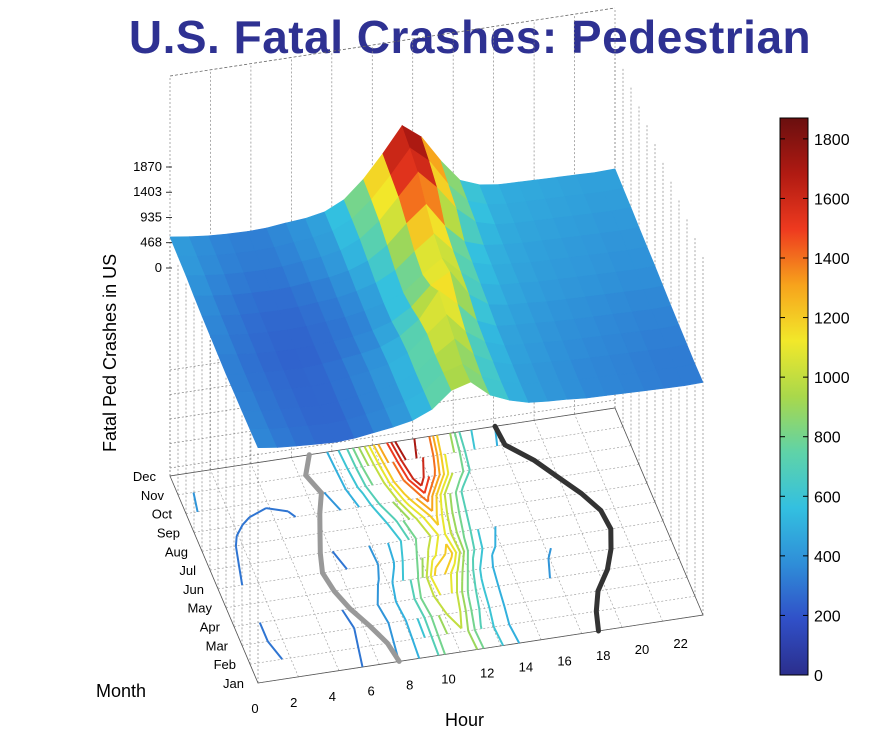  Describe the element at coordinates (147, 191) in the screenshot. I see `z-tick-label: 1403` at that location.